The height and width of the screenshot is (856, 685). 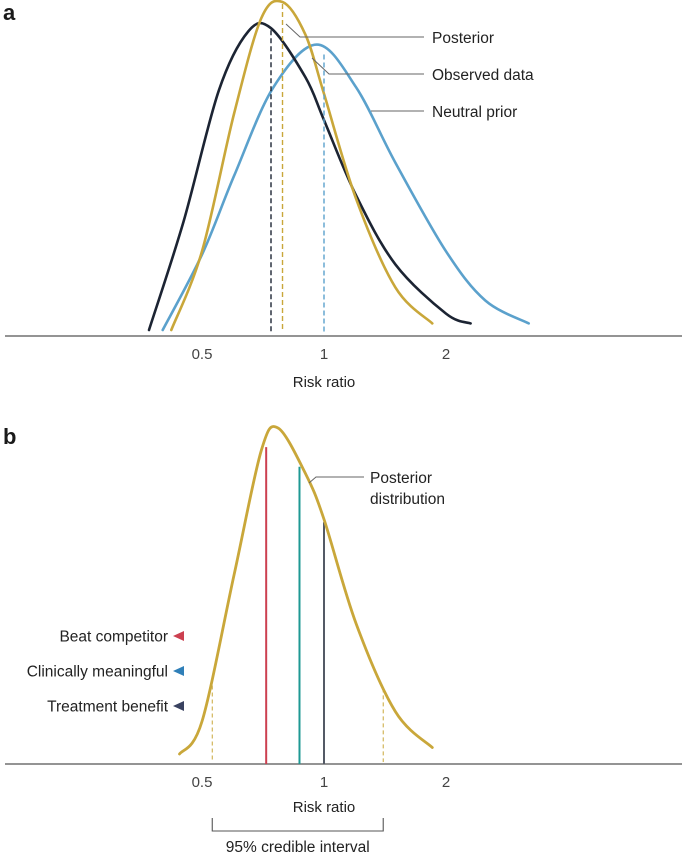 I want to click on panel-a-tick-label: 0.5, so click(x=202, y=354).